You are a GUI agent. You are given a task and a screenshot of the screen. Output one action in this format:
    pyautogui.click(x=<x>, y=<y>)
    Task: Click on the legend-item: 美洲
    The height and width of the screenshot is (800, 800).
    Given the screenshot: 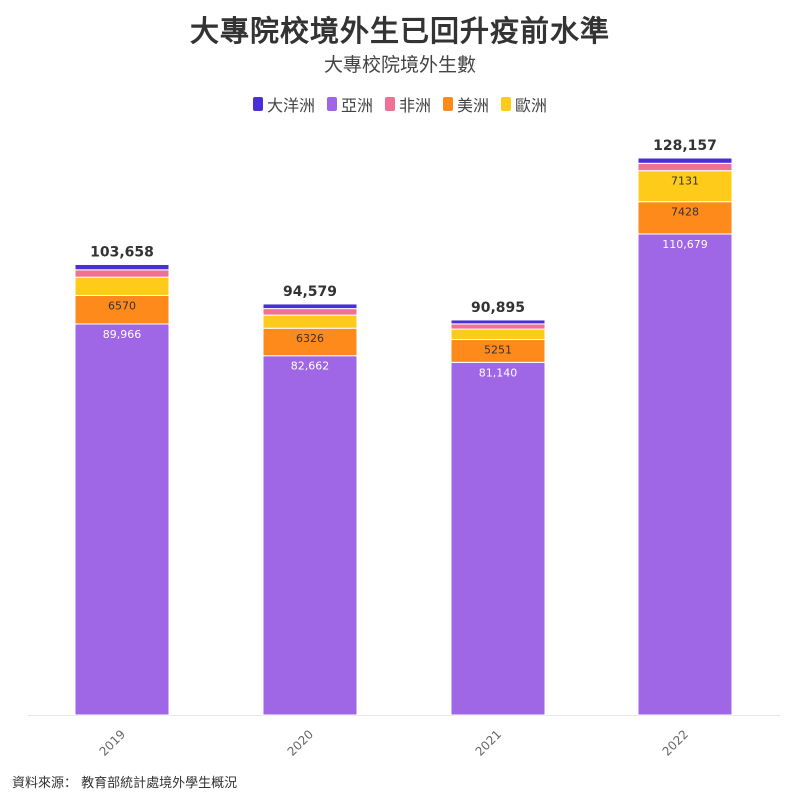 What is the action you would take?
    pyautogui.click(x=466, y=104)
    